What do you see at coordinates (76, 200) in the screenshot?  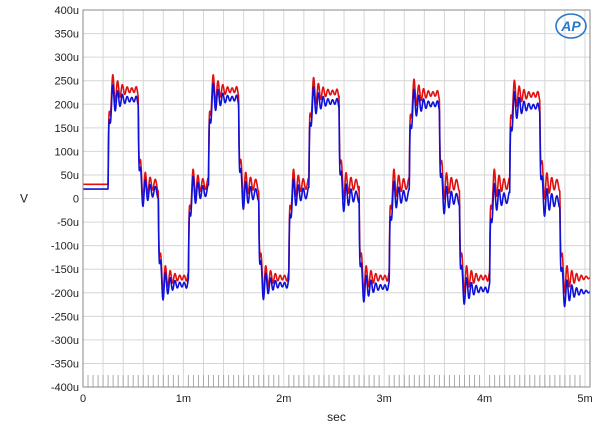 I see `y-tick-label: 0` at bounding box center [76, 200].